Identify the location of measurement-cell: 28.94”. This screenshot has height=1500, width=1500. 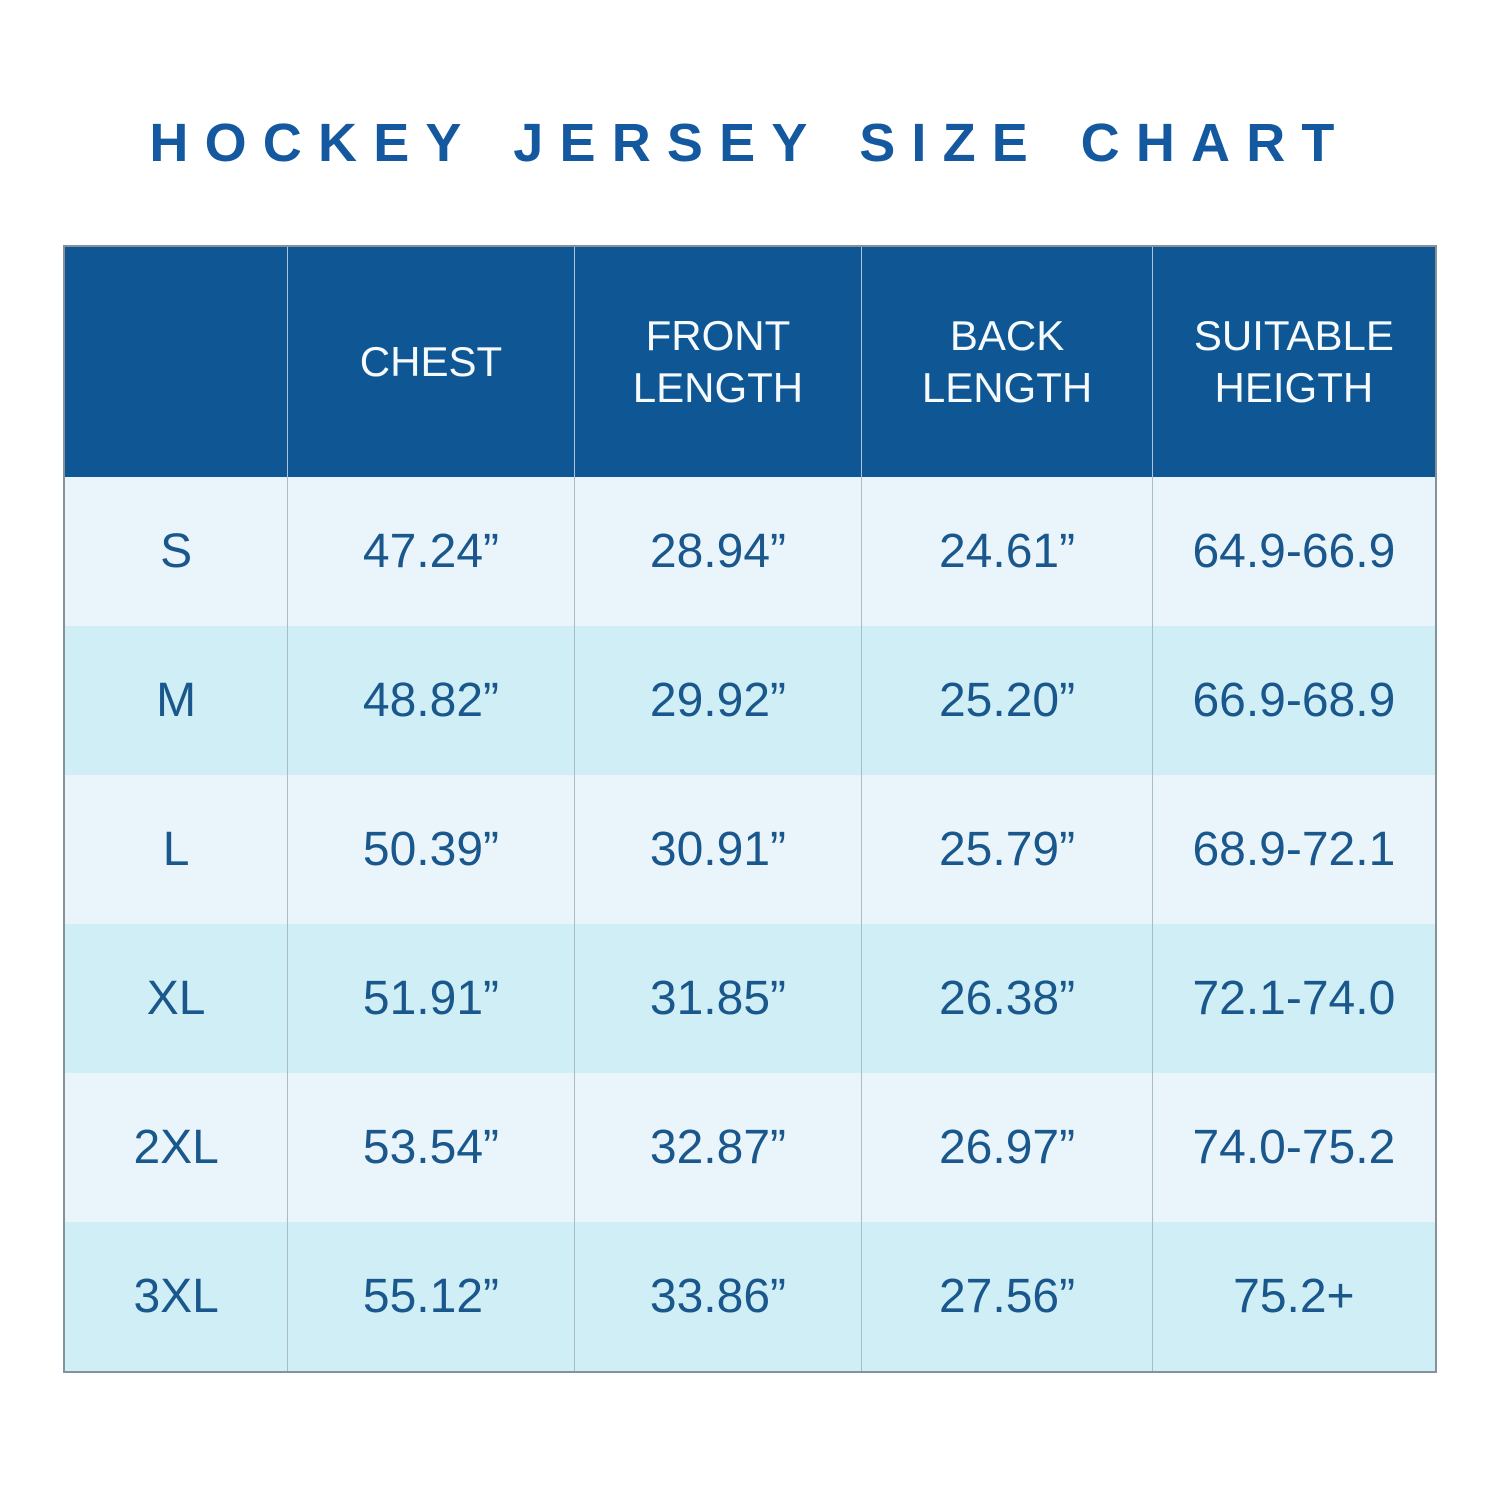
(719, 551).